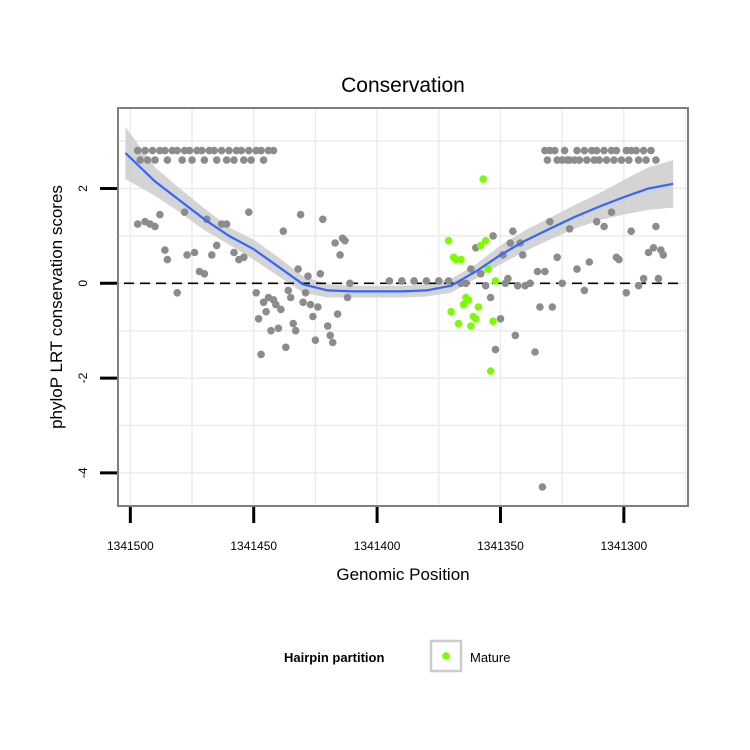  Describe the element at coordinates (56, 307) in the screenshot. I see `y-axis-title: phyloP LRT conservation scores` at that location.